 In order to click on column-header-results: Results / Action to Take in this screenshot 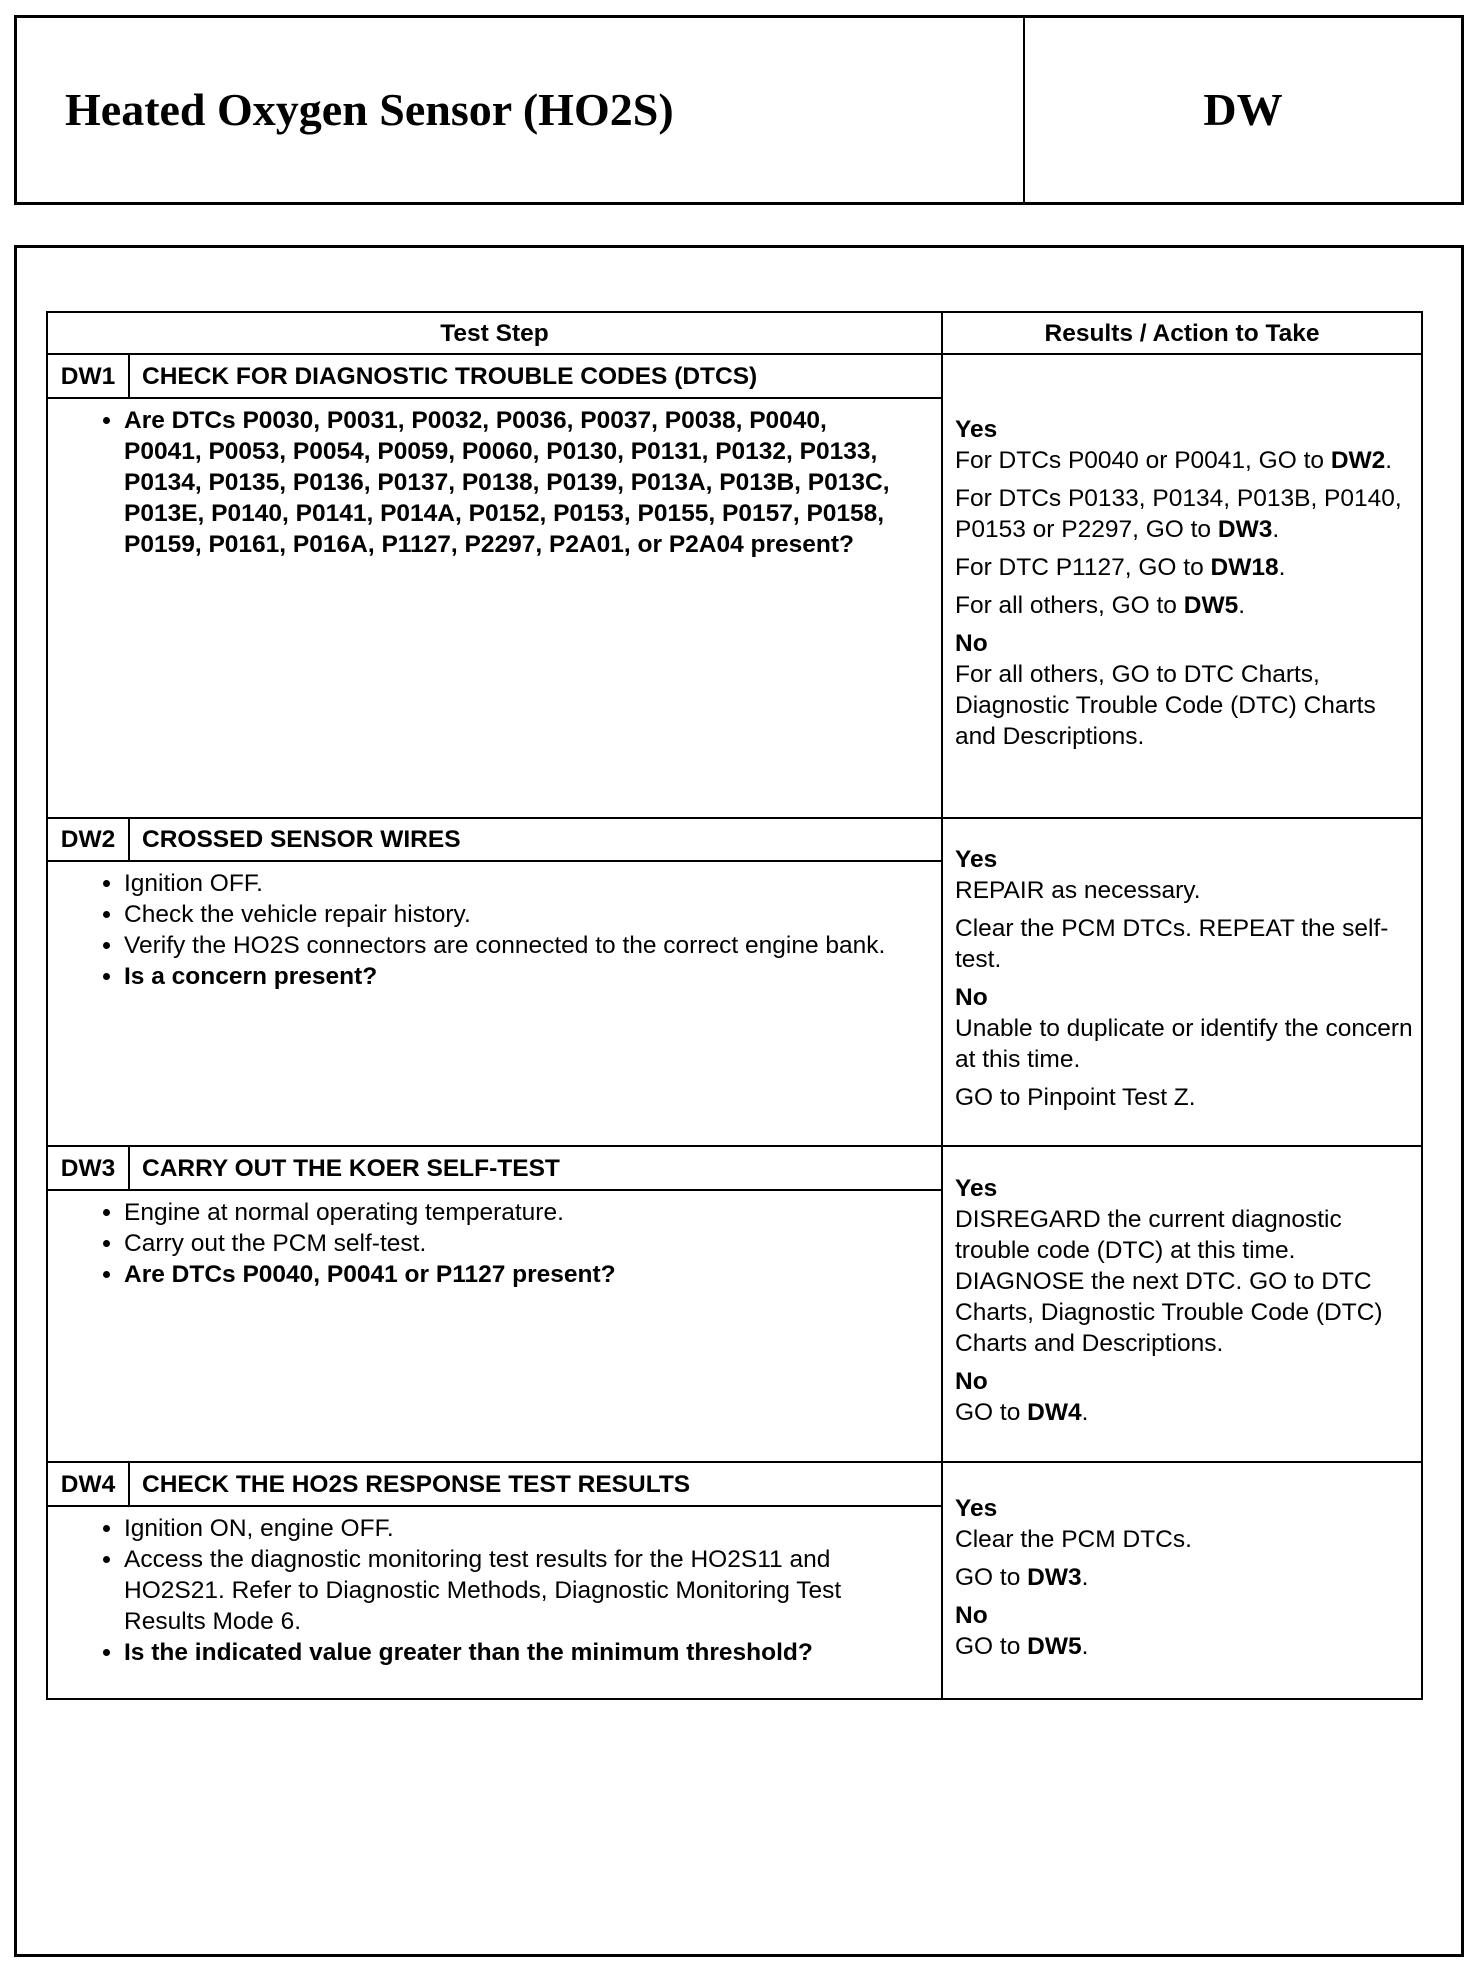, I will do `click(1182, 333)`.